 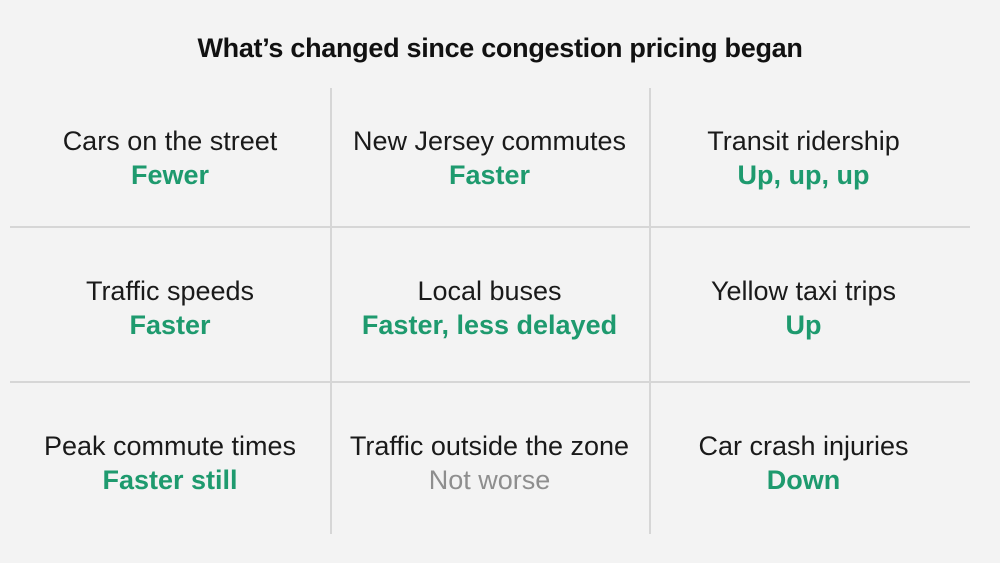 I want to click on cell-value: Faster still, so click(x=170, y=480).